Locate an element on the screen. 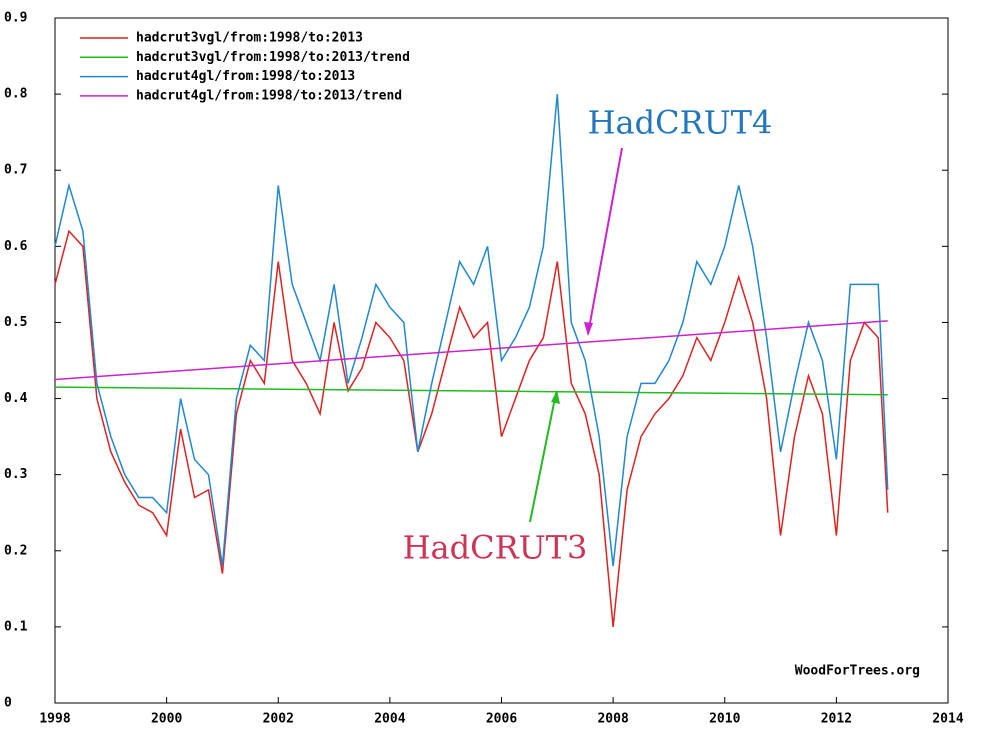 The width and height of the screenshot is (991, 747). x-tick-label: 2004 is located at coordinates (389, 719).